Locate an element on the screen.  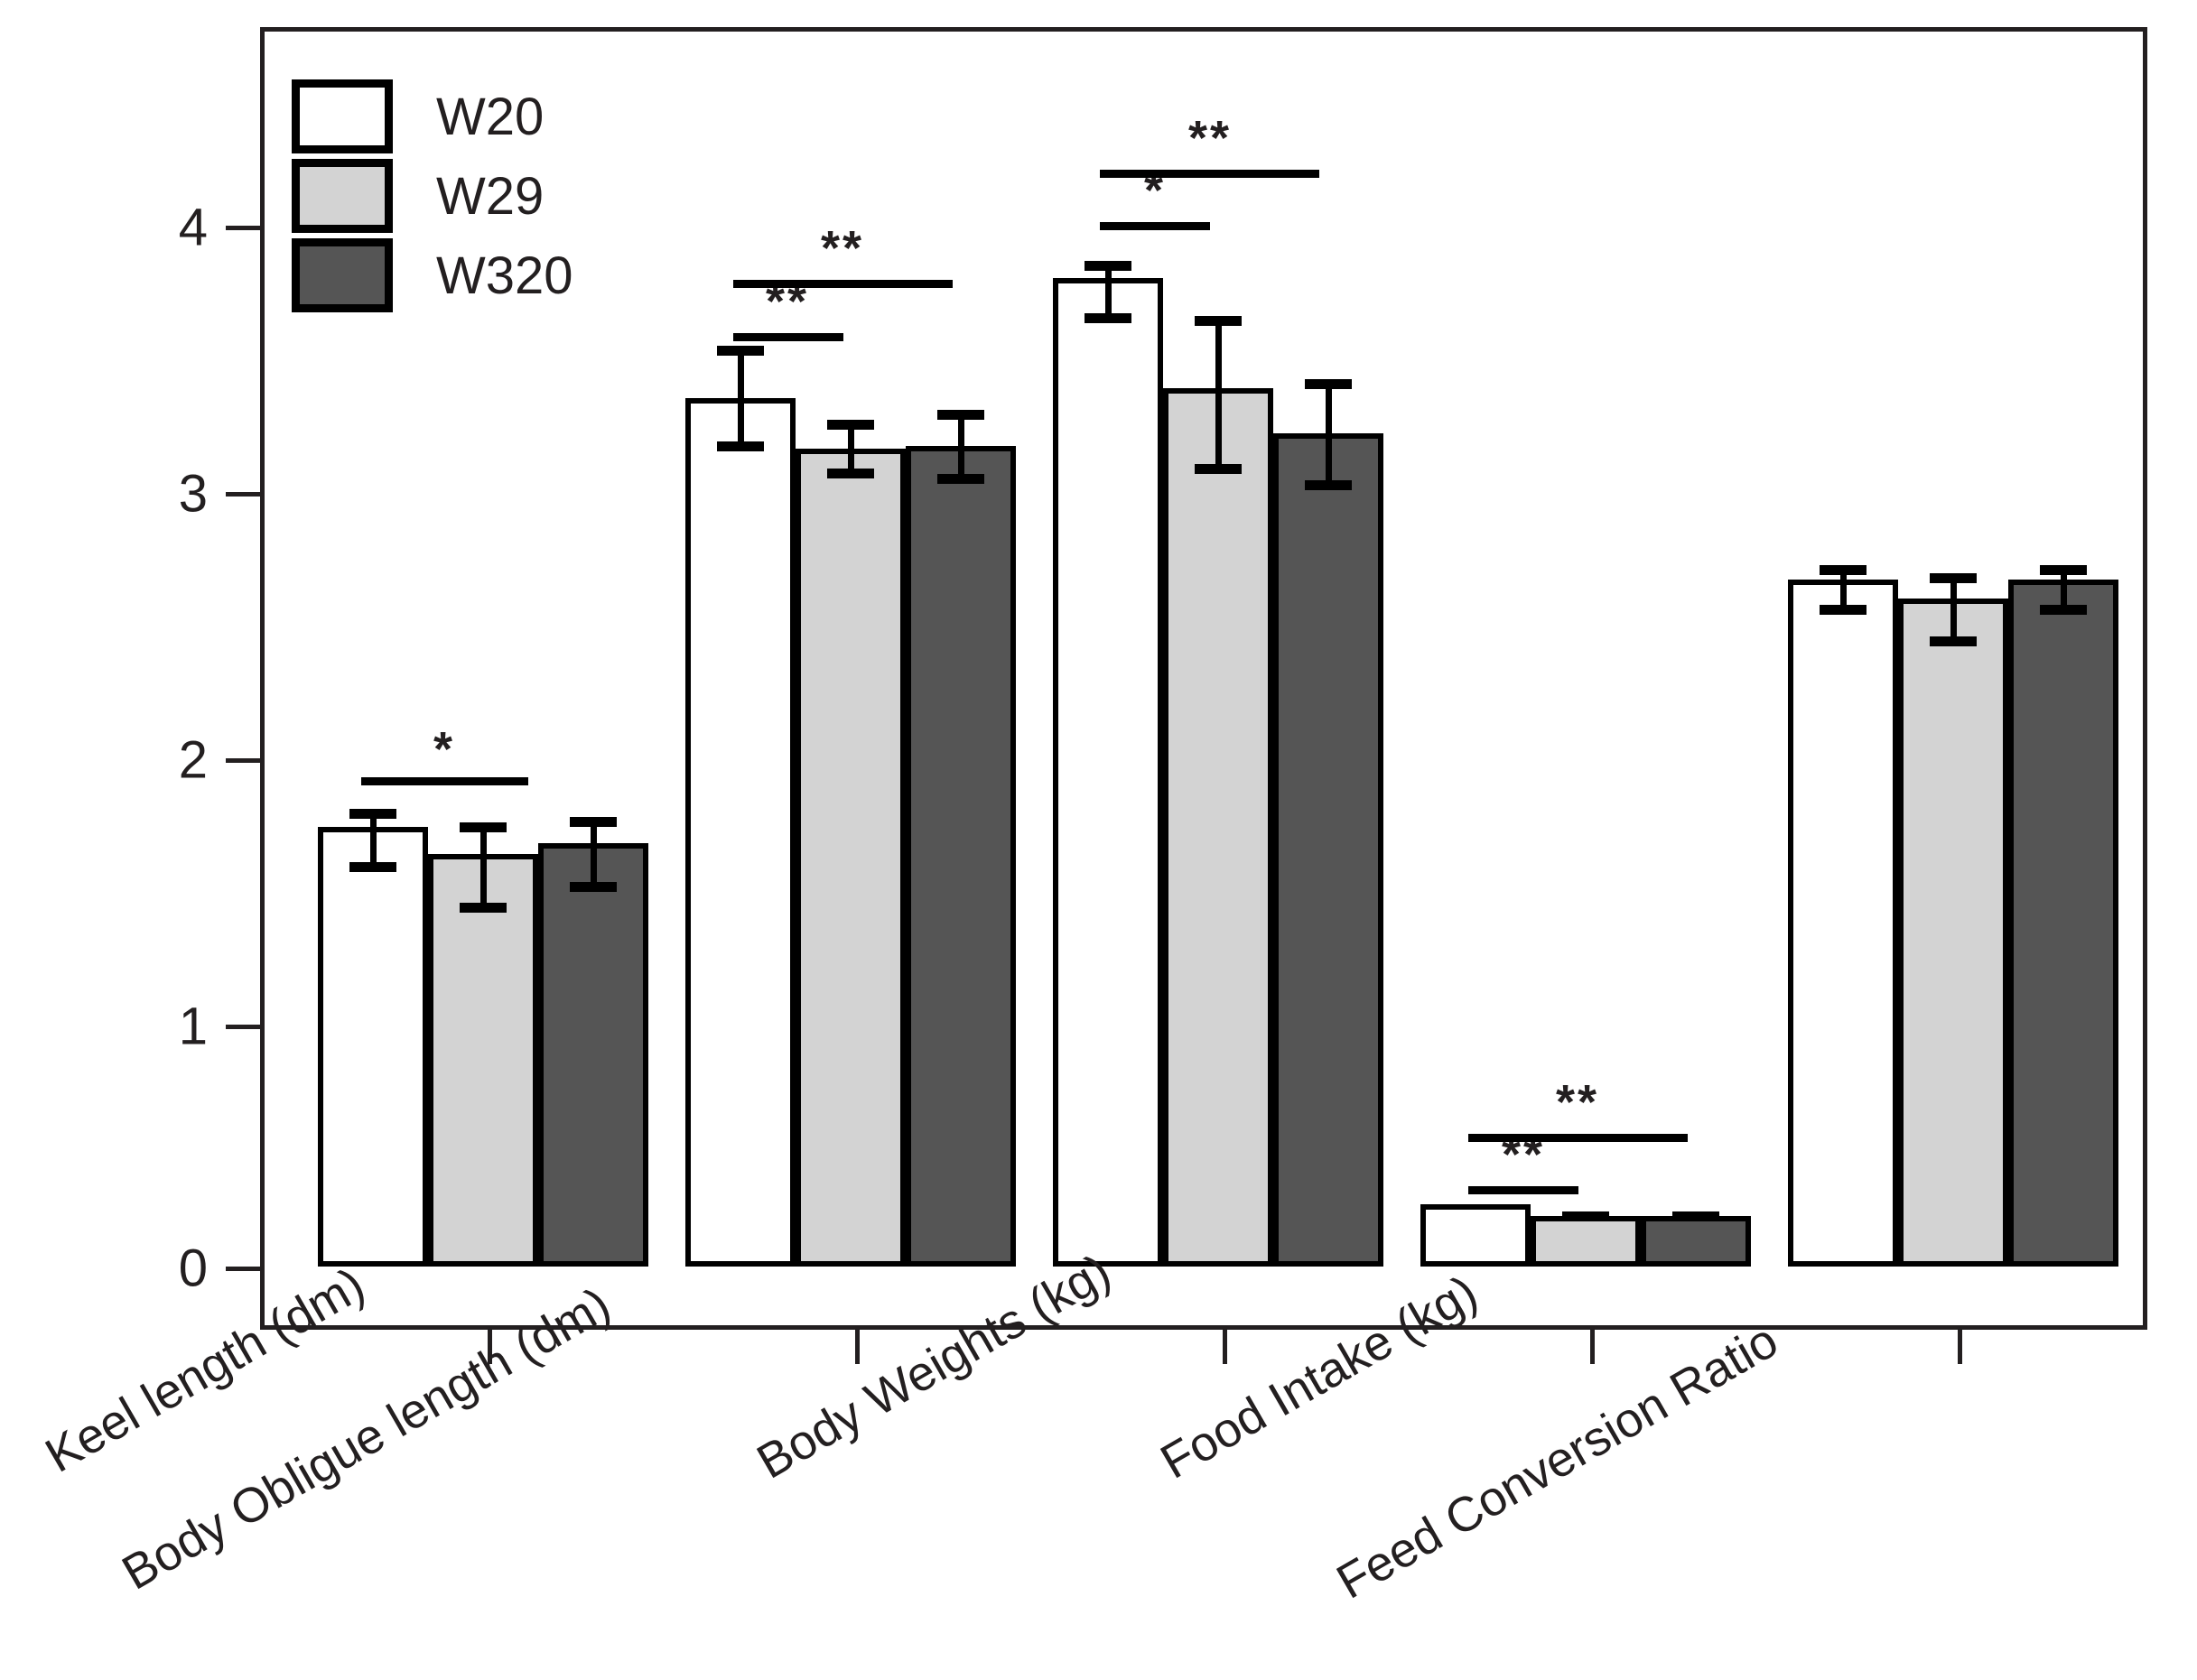
error-cap-top-body-weights-w20 is located at coordinates (1108, 266).